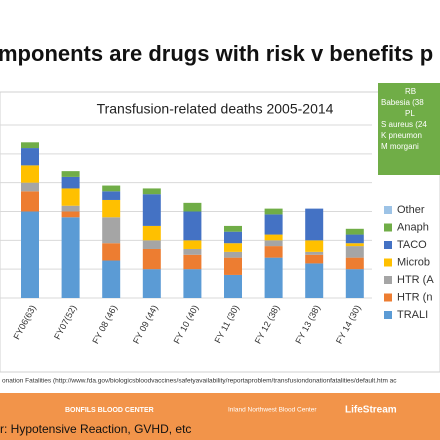 The width and height of the screenshot is (440, 440). I want to click on legend-label: Microb, so click(413, 262).